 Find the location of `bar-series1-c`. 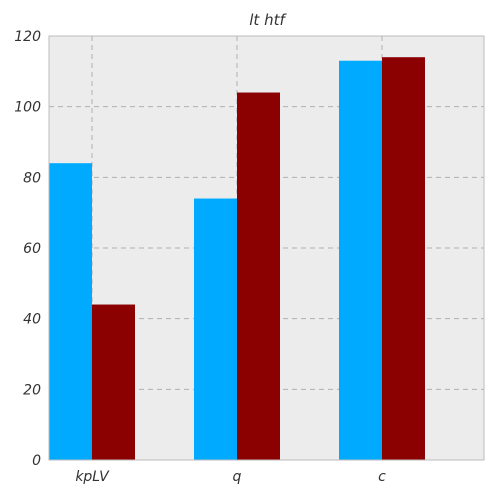

bar-series1-c is located at coordinates (360, 260).